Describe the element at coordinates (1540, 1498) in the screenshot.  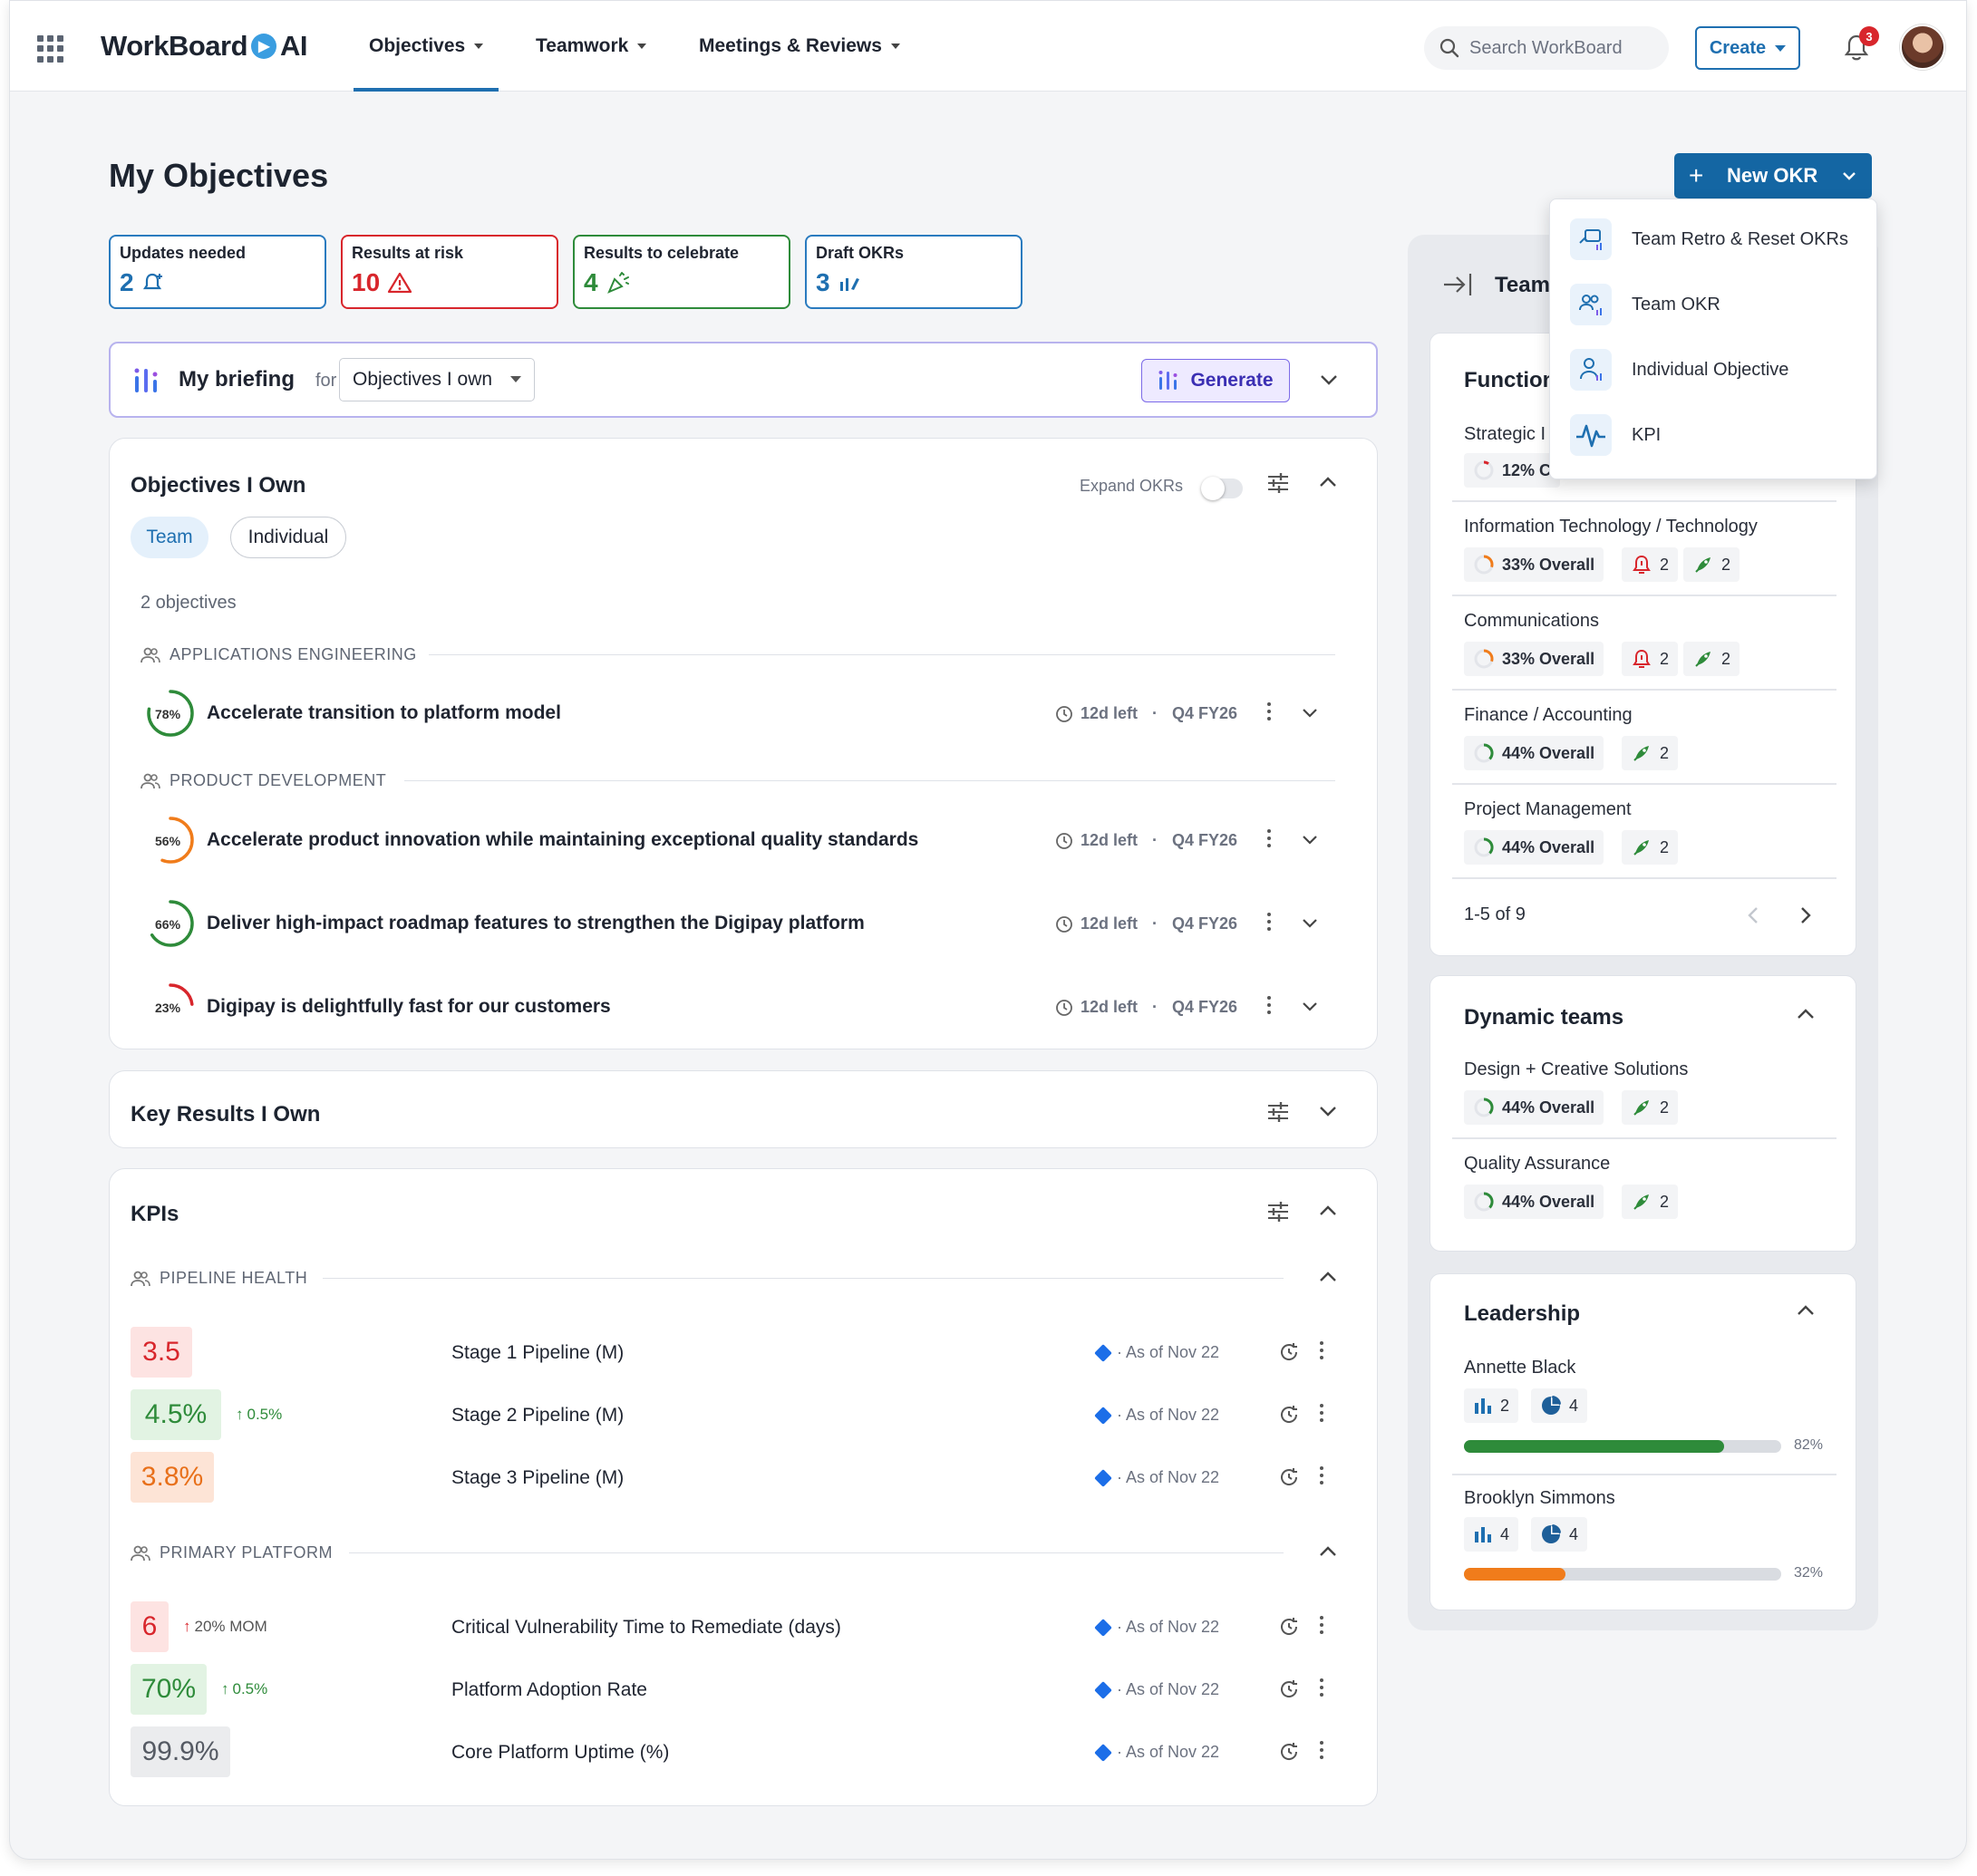
I see `leader-name: Brooklyn Simmons` at that location.